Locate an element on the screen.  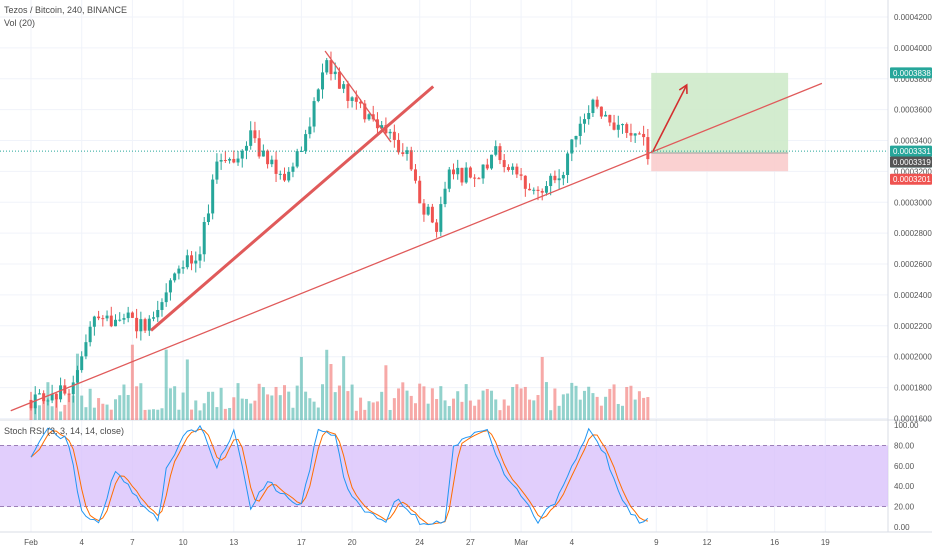
target-zone is located at coordinates (720, 113).